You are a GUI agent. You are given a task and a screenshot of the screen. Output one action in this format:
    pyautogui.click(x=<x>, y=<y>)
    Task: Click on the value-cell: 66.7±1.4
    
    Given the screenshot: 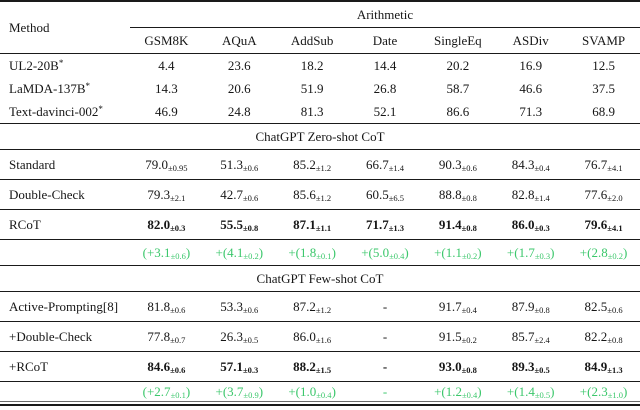 What is the action you would take?
    pyautogui.click(x=385, y=164)
    